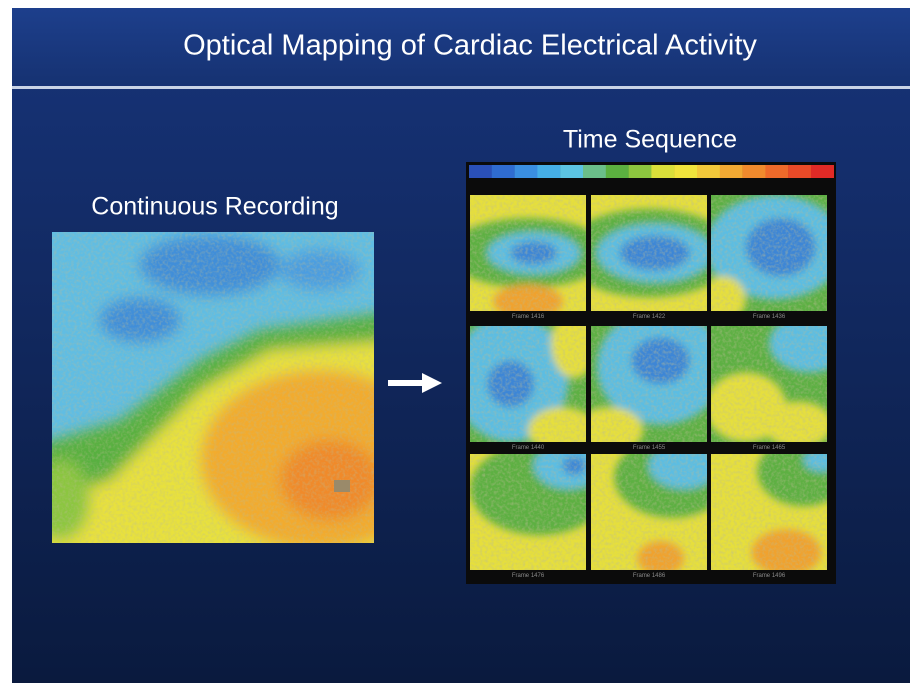  What do you see at coordinates (528, 576) in the screenshot?
I see `frame-label: Frame 1476` at bounding box center [528, 576].